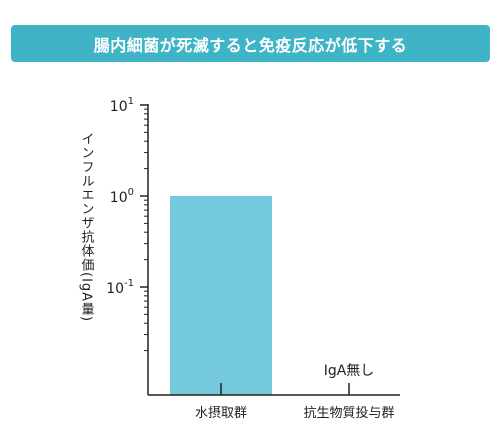  I want to click on title-banner: 腸内細菌が死滅すると免疫反応が低下する, so click(250, 43).